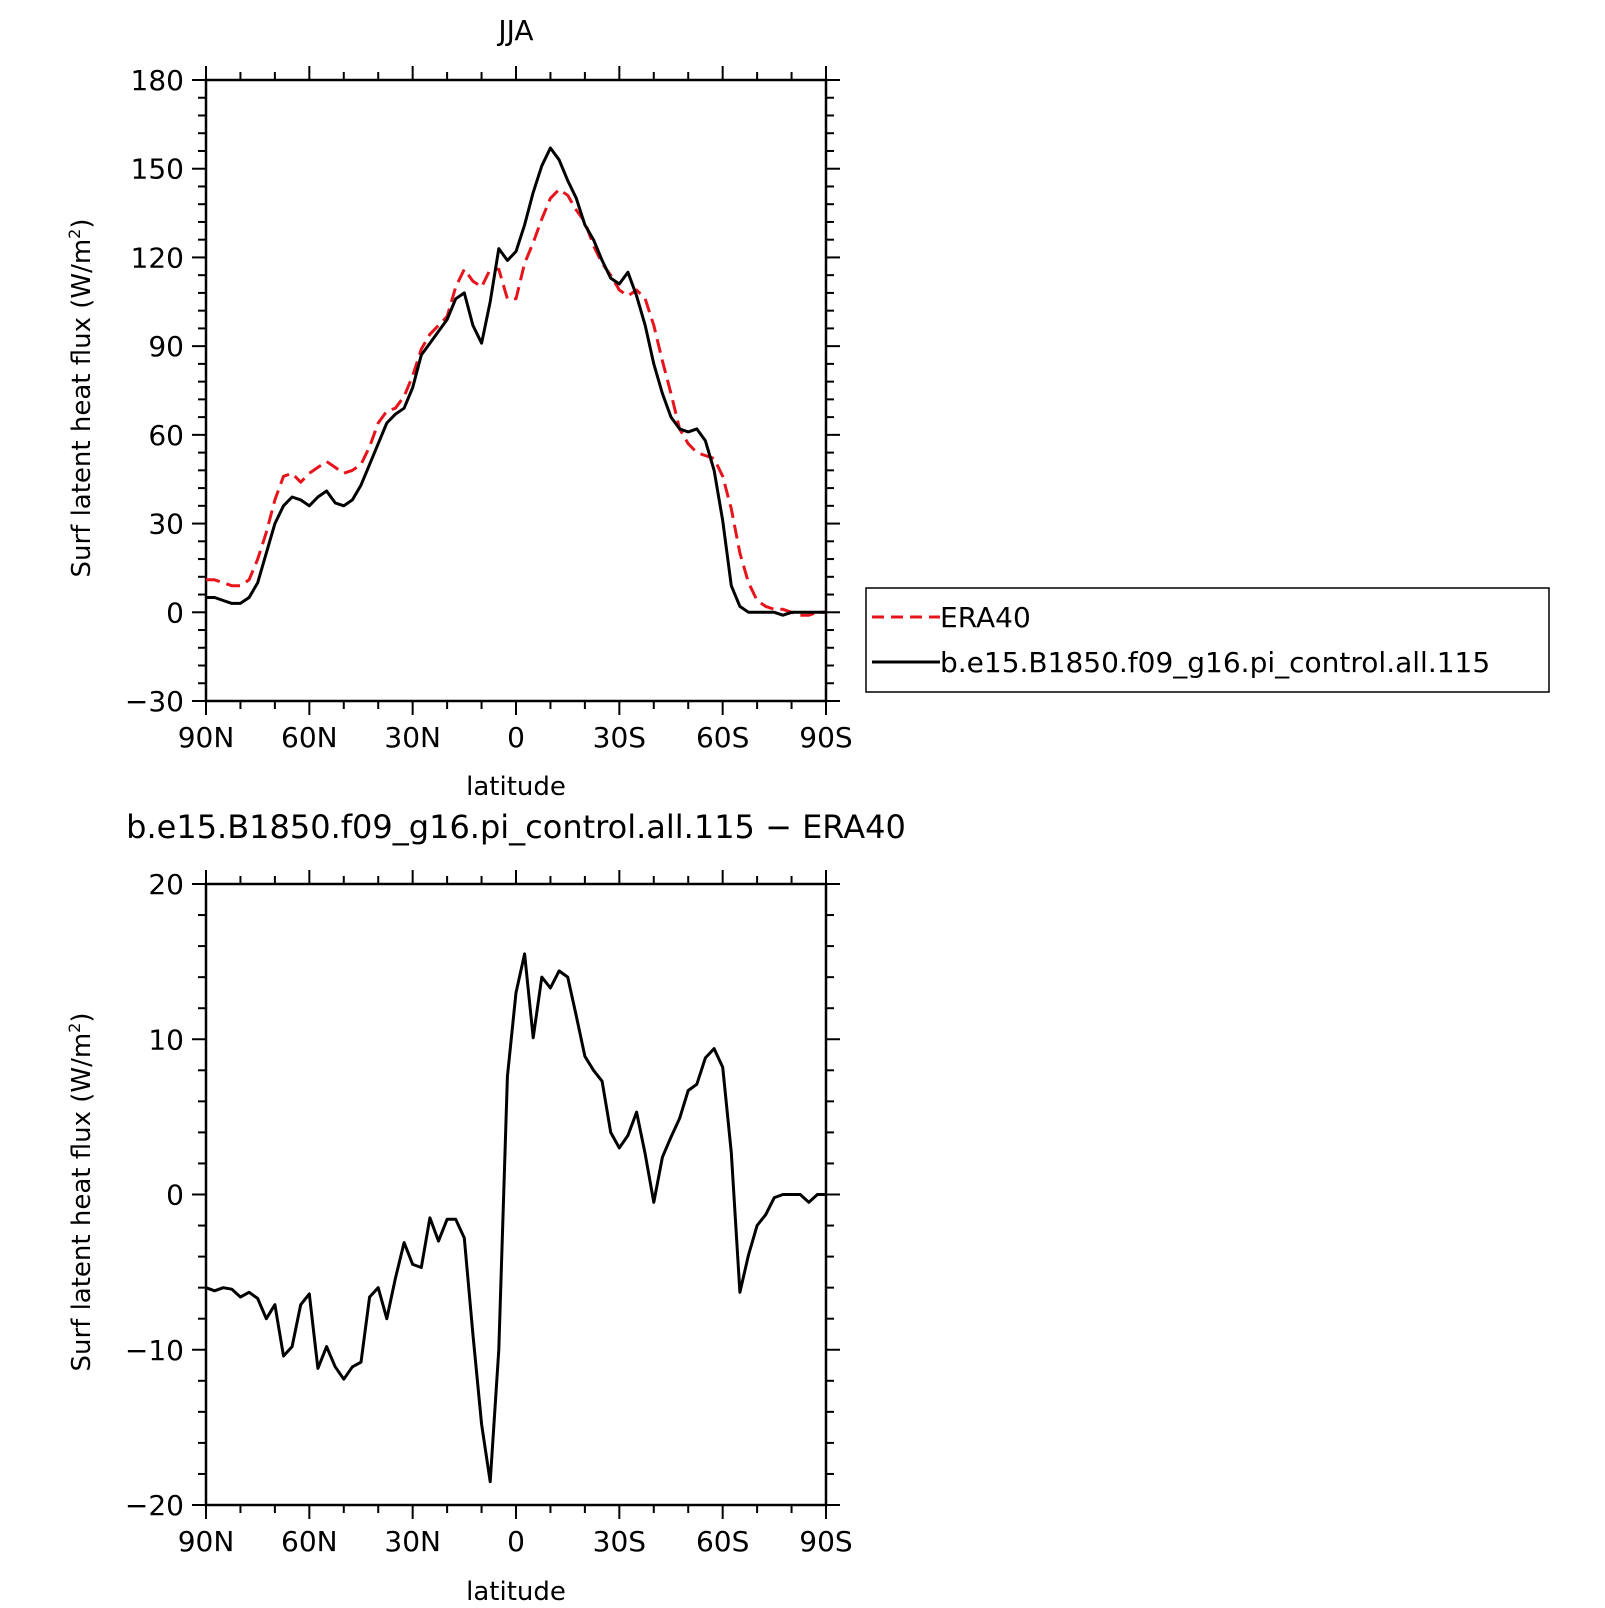  What do you see at coordinates (74, 234) in the screenshot?
I see `y-axis-label-top-sup: 2` at bounding box center [74, 234].